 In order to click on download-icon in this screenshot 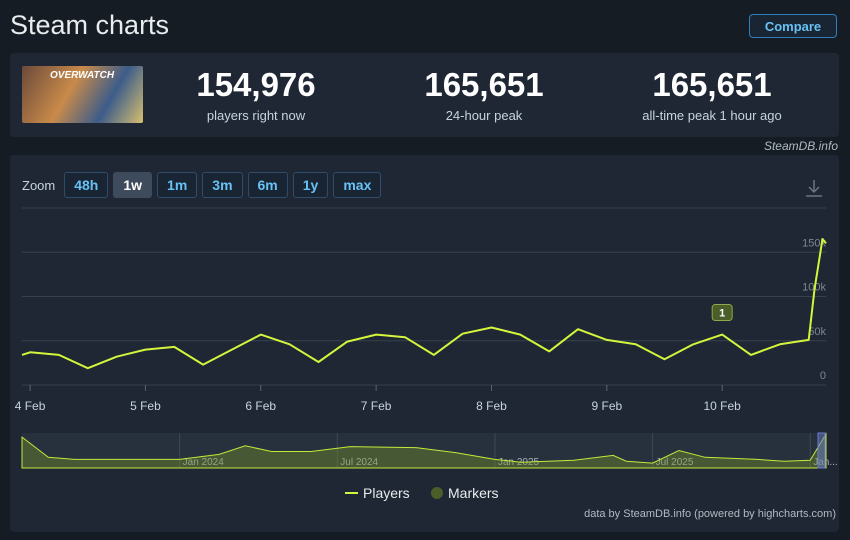, I will do `click(814, 188)`.